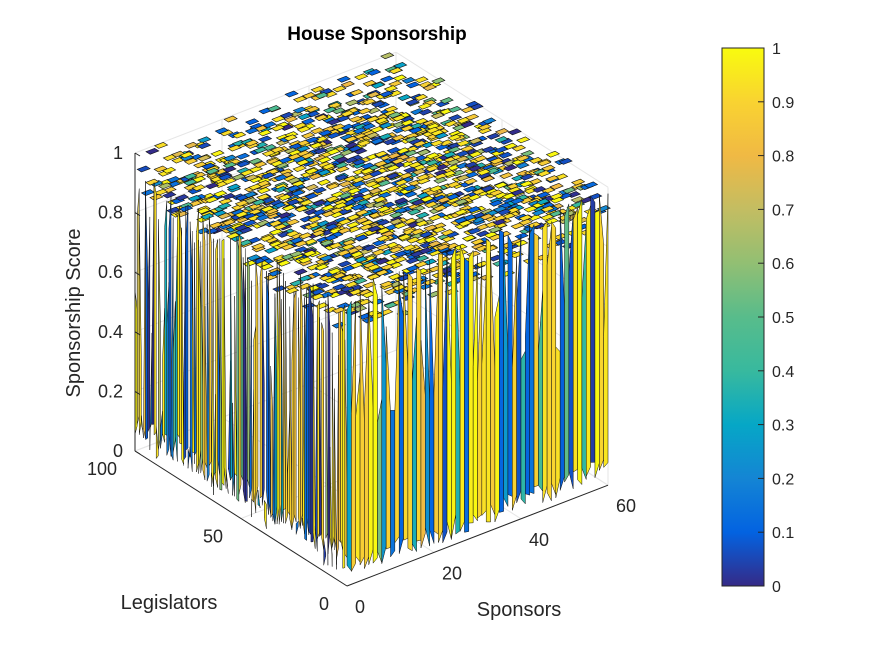 This screenshot has height=656, width=875. Describe the element at coordinates (783, 426) in the screenshot. I see `colorbar-tick-label: 0.3` at that location.